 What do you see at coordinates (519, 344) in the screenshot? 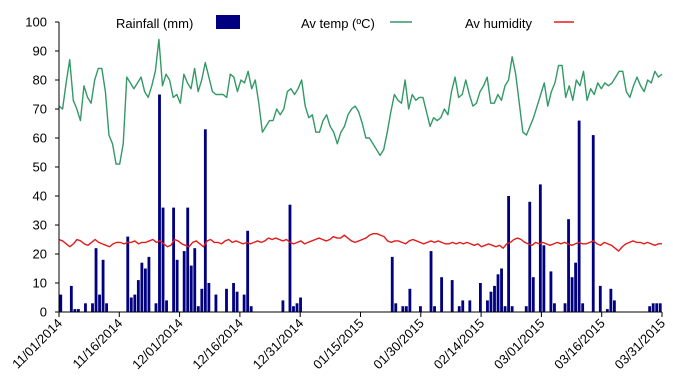
I see `x-tick-label: 03/01/2015` at bounding box center [519, 344].